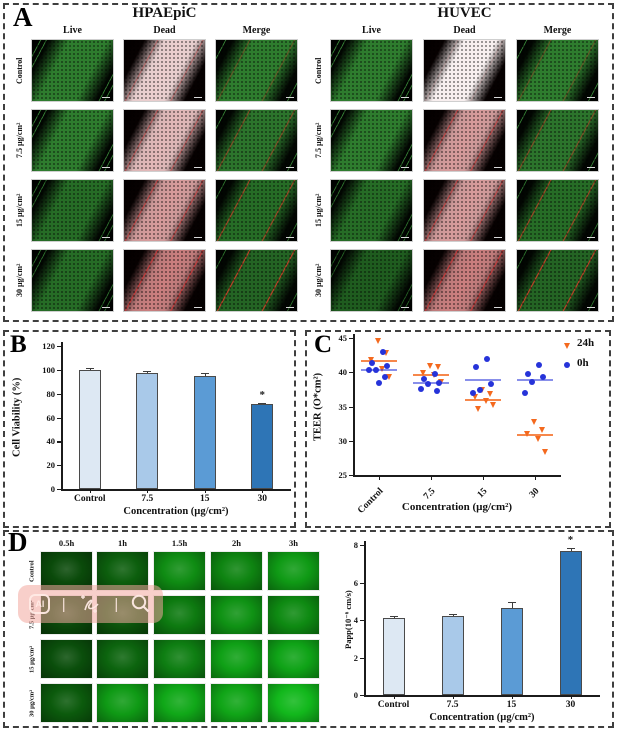  Describe the element at coordinates (570, 539) in the screenshot. I see `significance-star: *` at that location.